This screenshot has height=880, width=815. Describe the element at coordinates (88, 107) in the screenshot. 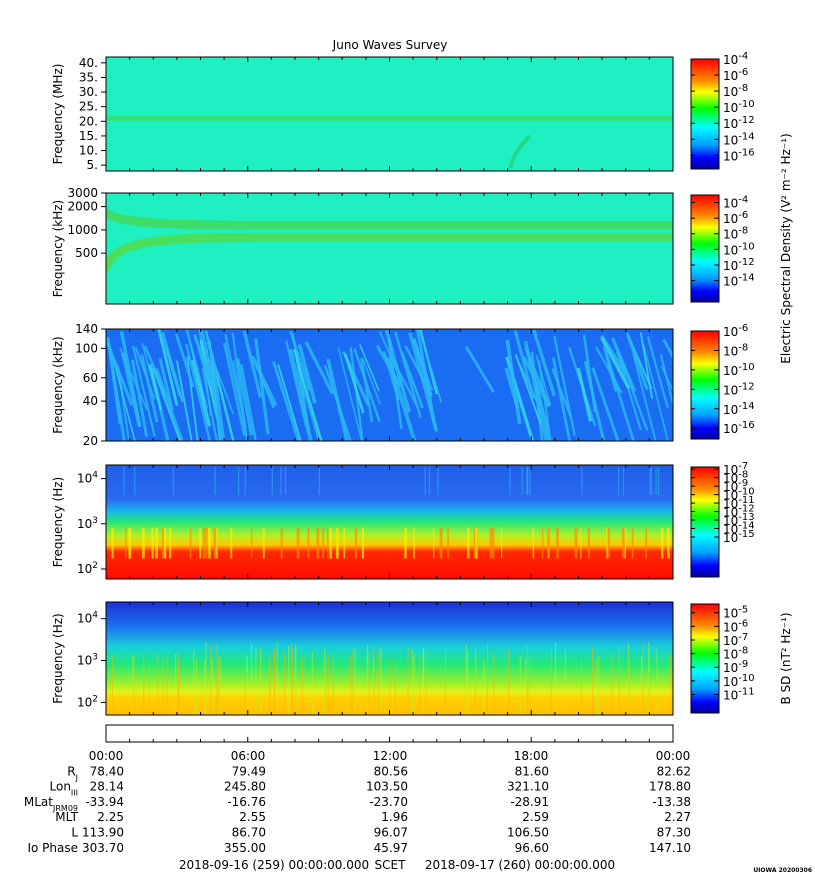

I see `y-tick-label: 25.` at that location.